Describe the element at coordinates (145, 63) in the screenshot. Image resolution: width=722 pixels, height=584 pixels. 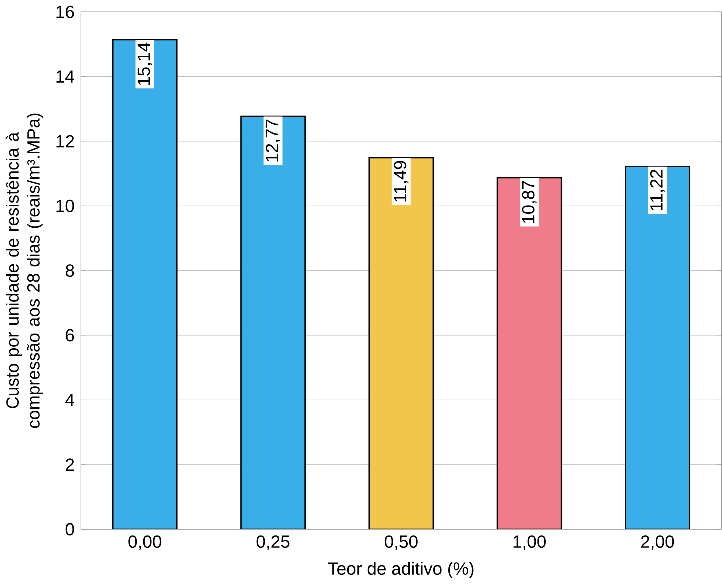
I see `data-label: 15,14` at that location.